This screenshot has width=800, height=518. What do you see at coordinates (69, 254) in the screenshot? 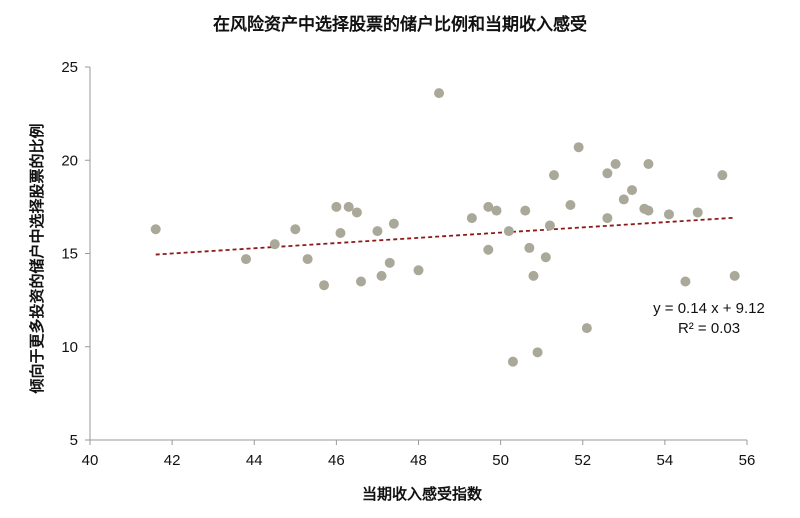
I see `y-tick-label: 15` at bounding box center [69, 254].